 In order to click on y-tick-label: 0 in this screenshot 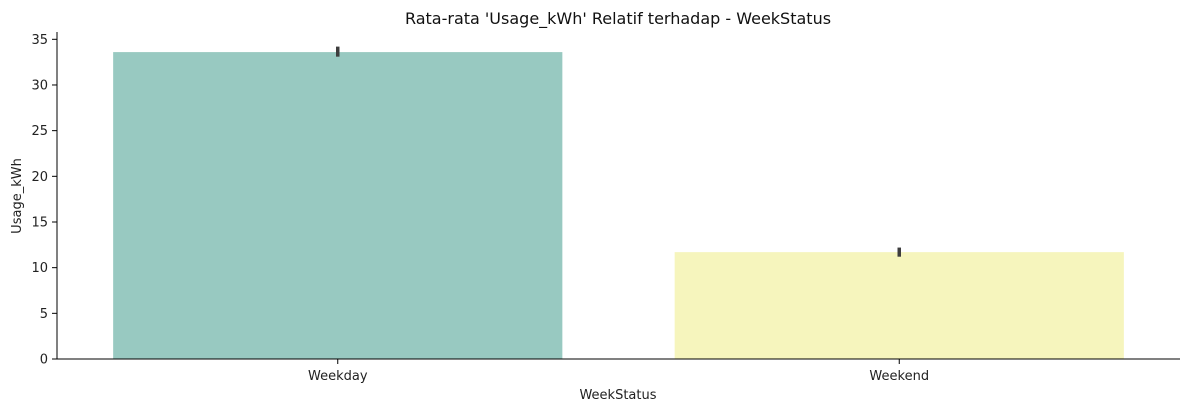, I will do `click(44, 360)`.